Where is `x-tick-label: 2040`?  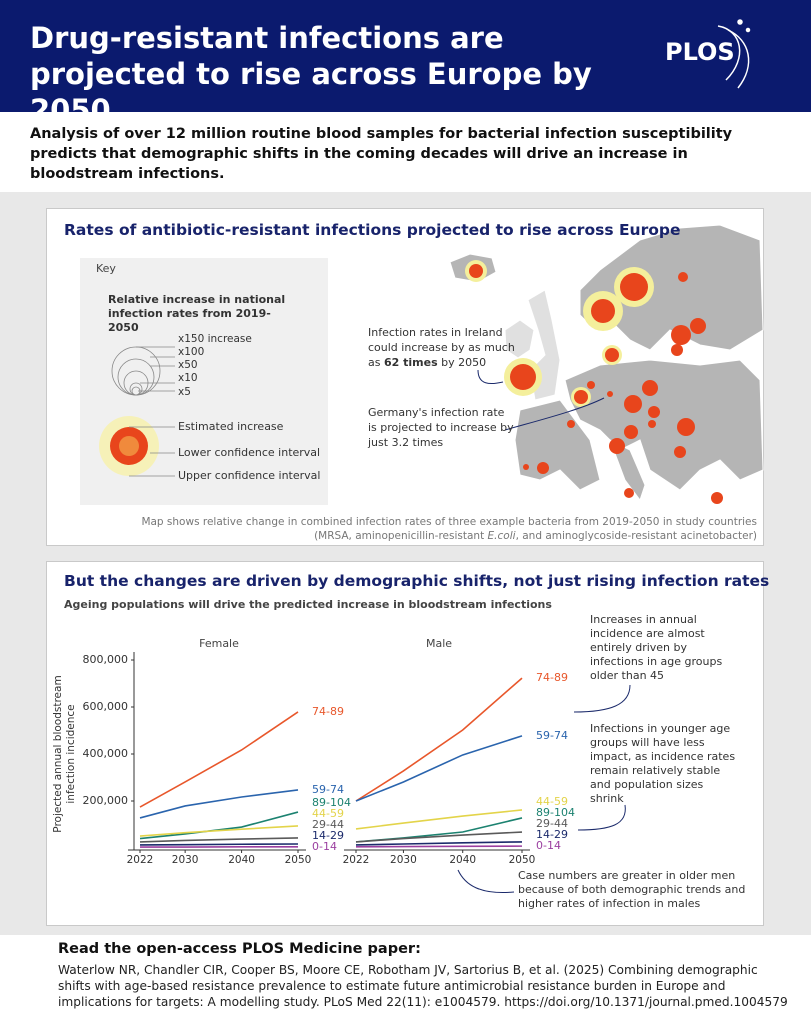
x-tick-label: 2040 is located at coordinates (241, 860).